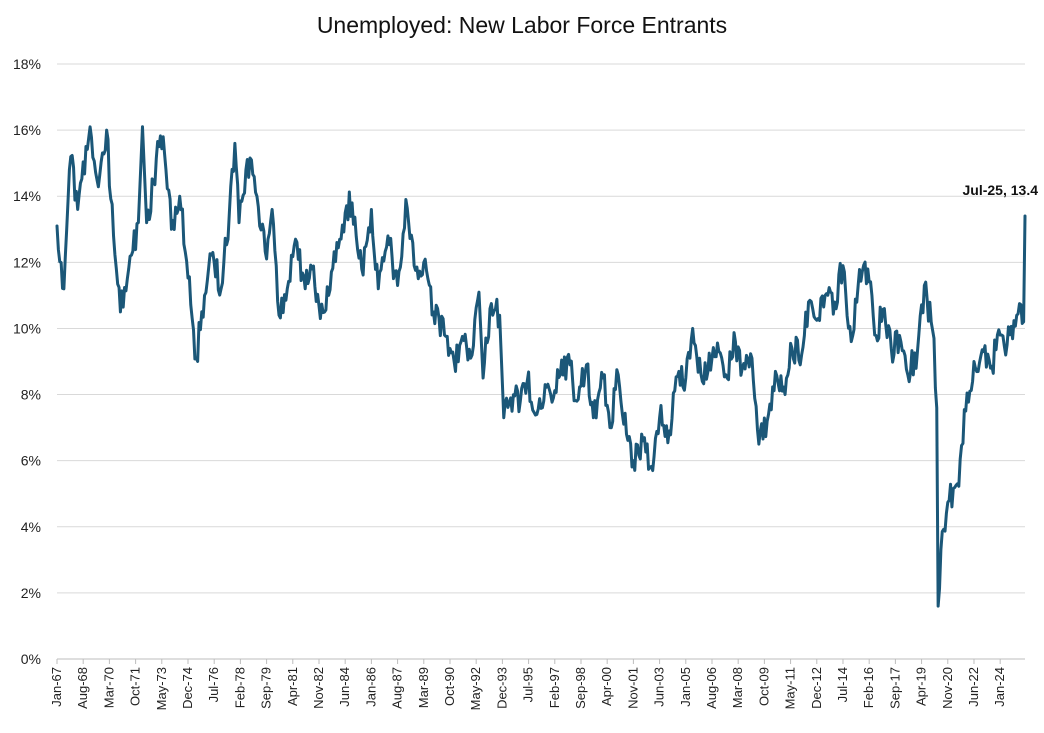 Image resolution: width=1044 pixels, height=733 pixels. Describe the element at coordinates (31, 593) in the screenshot. I see `y-tick-label: 2%` at that location.